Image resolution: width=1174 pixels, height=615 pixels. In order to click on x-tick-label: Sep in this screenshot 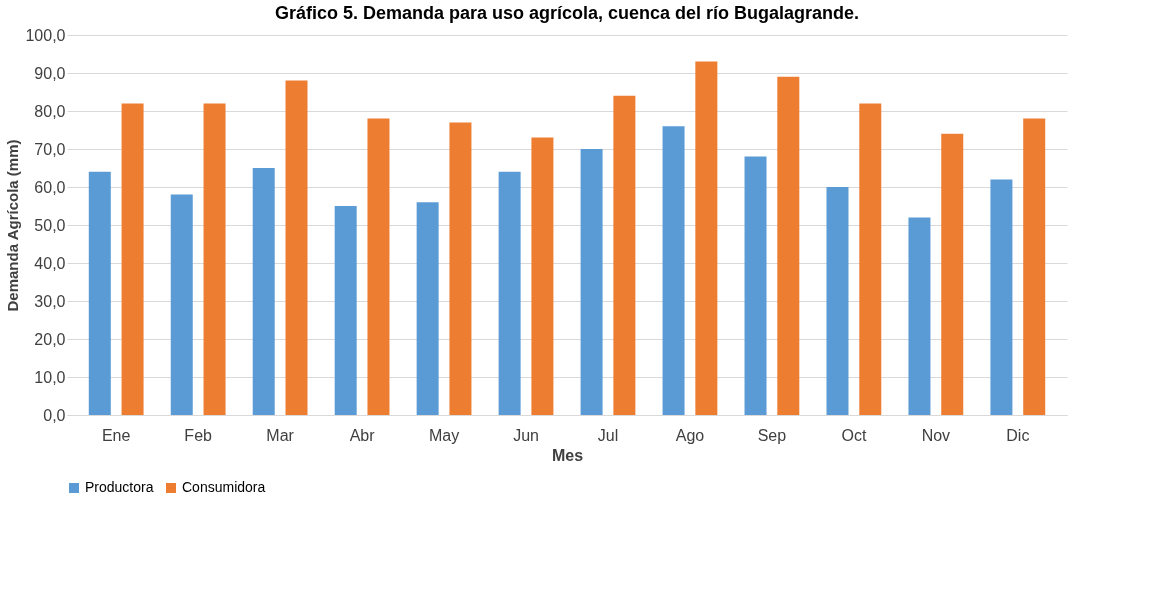, I will do `click(772, 435)`.